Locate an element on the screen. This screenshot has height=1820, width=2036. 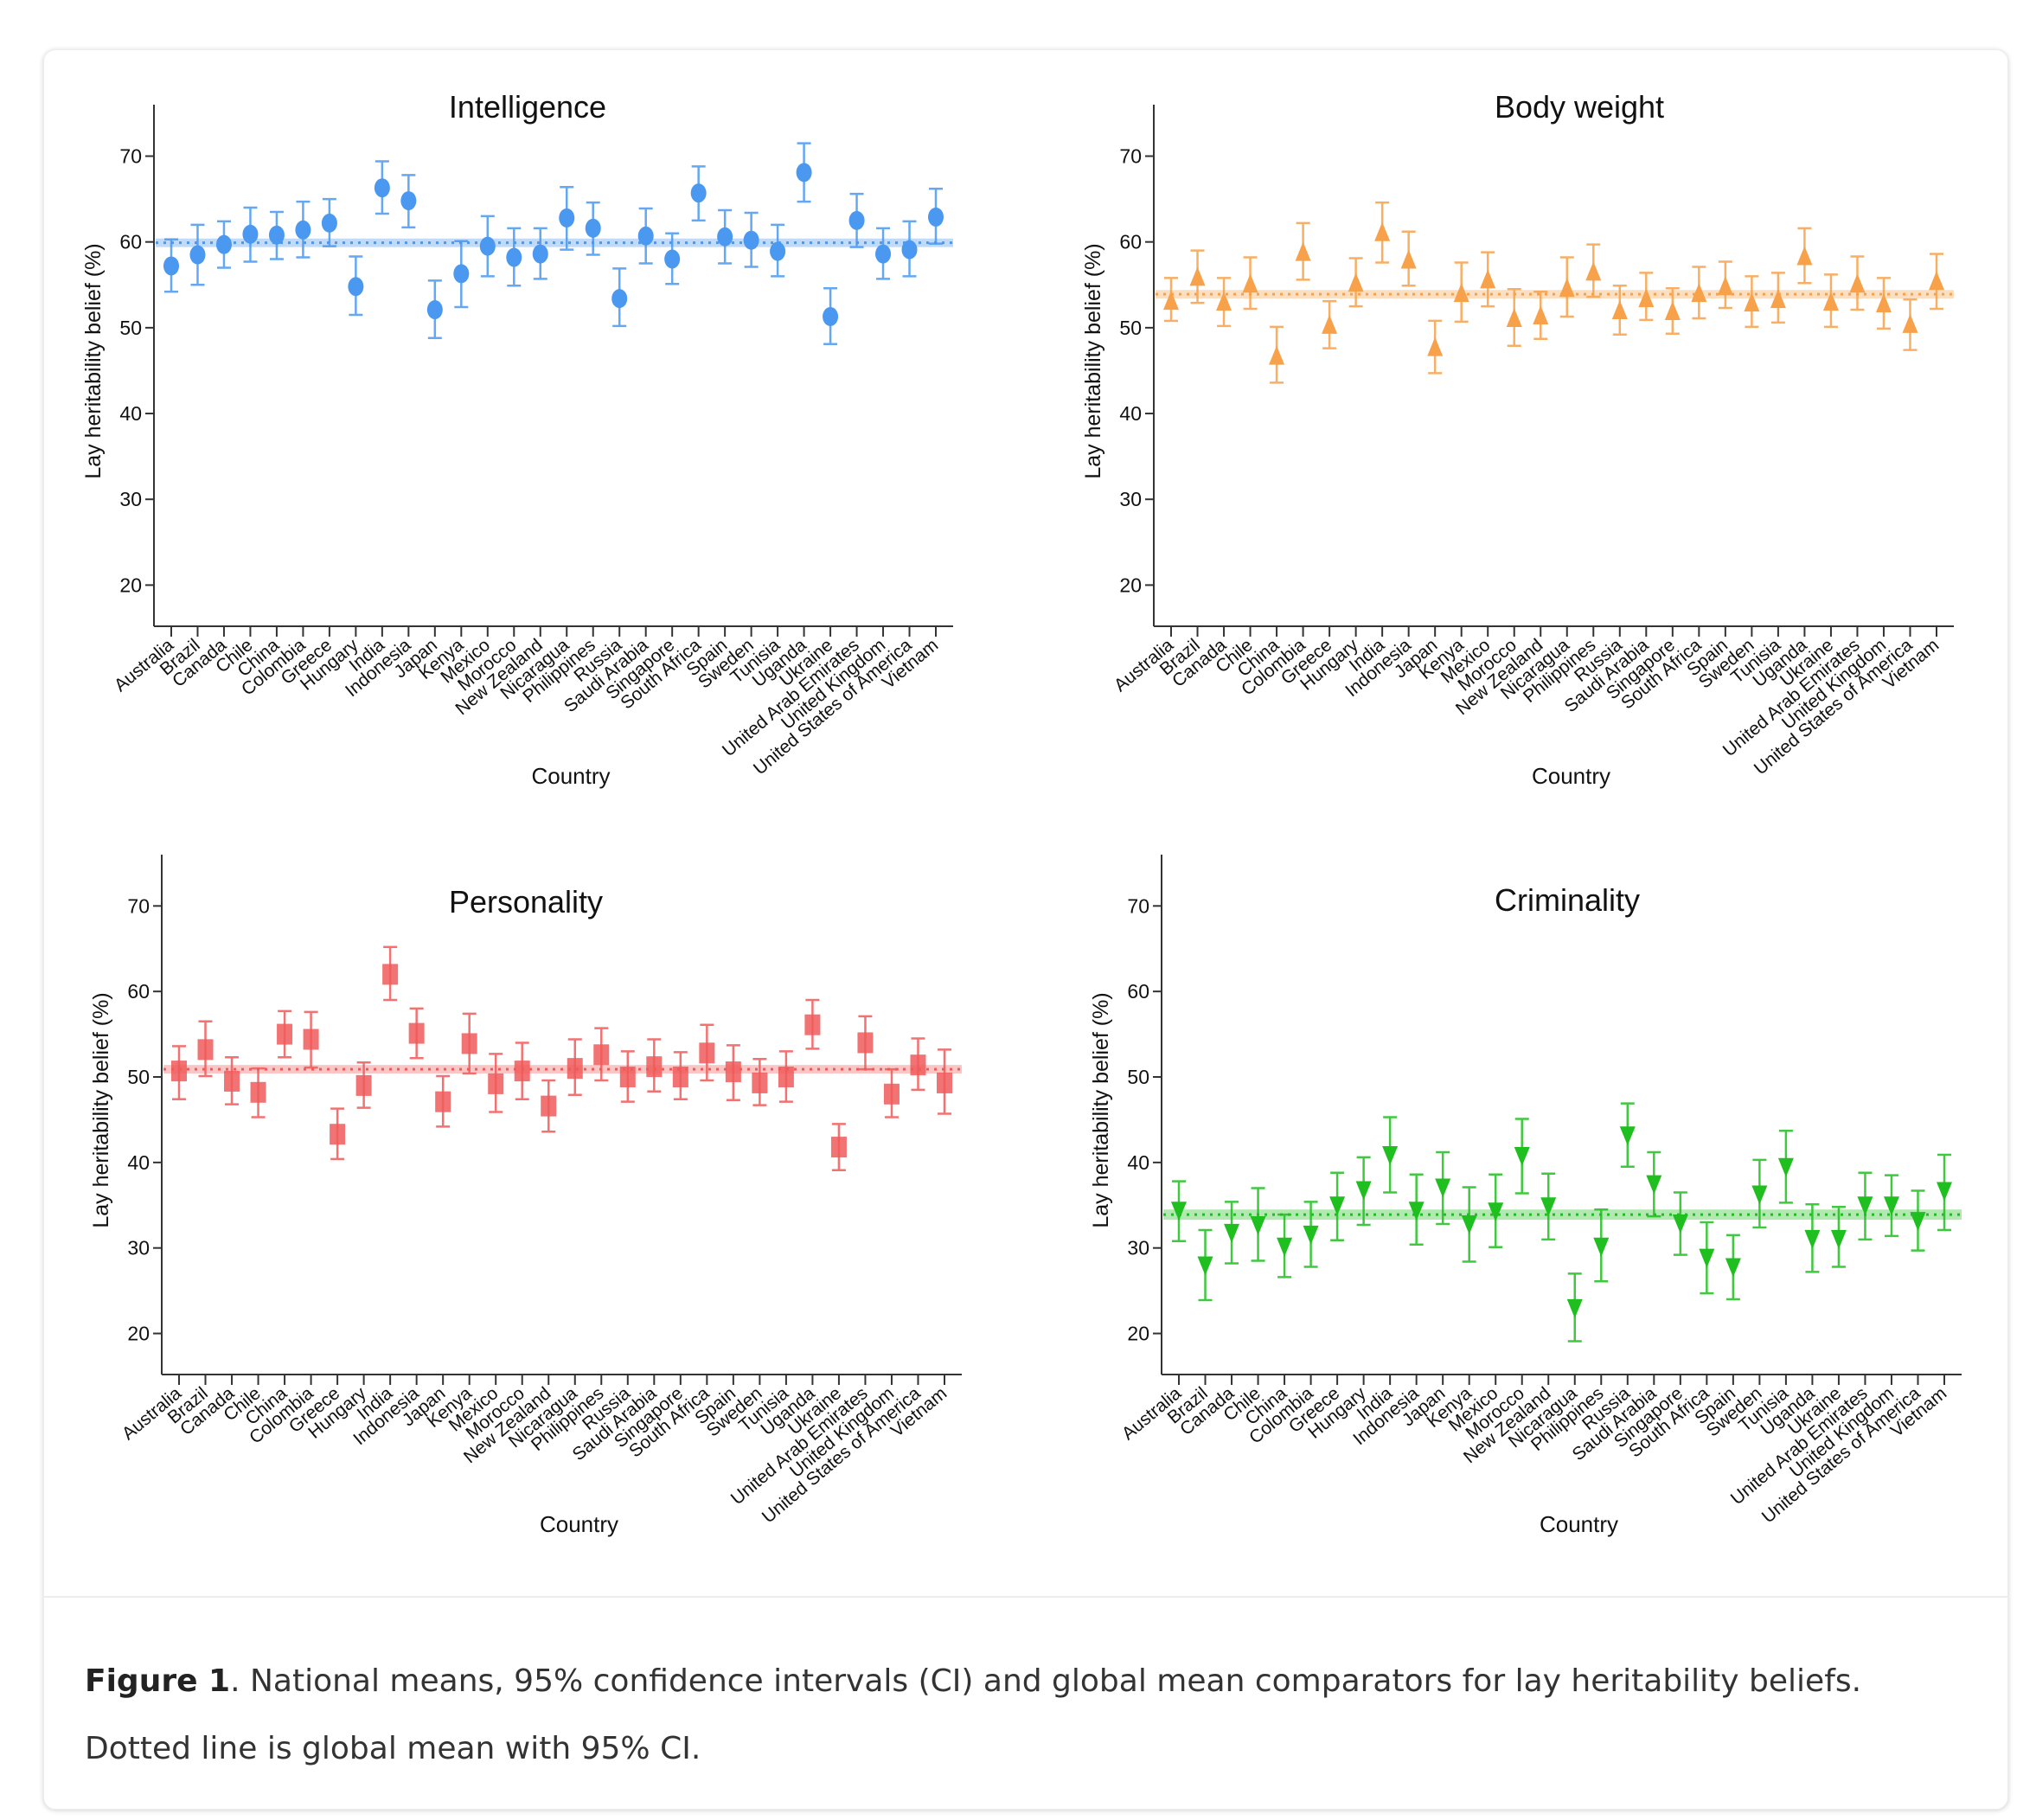
chart-title: Intelligence is located at coordinates (527, 107).